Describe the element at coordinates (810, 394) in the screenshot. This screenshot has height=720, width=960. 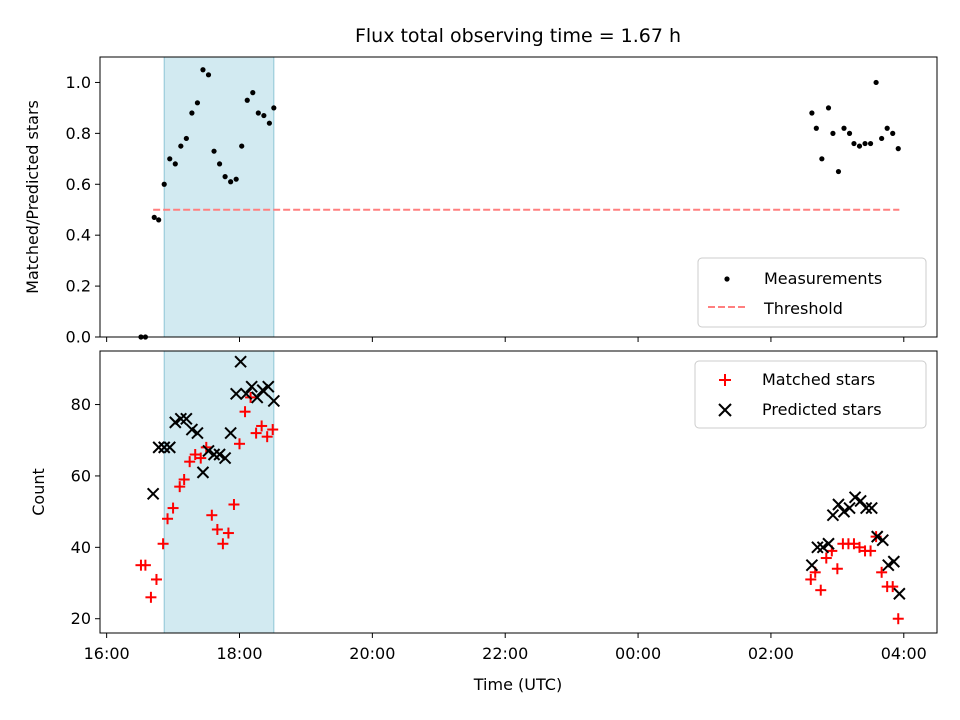
I see `count-legend: Matched stars Predicted stars` at that location.